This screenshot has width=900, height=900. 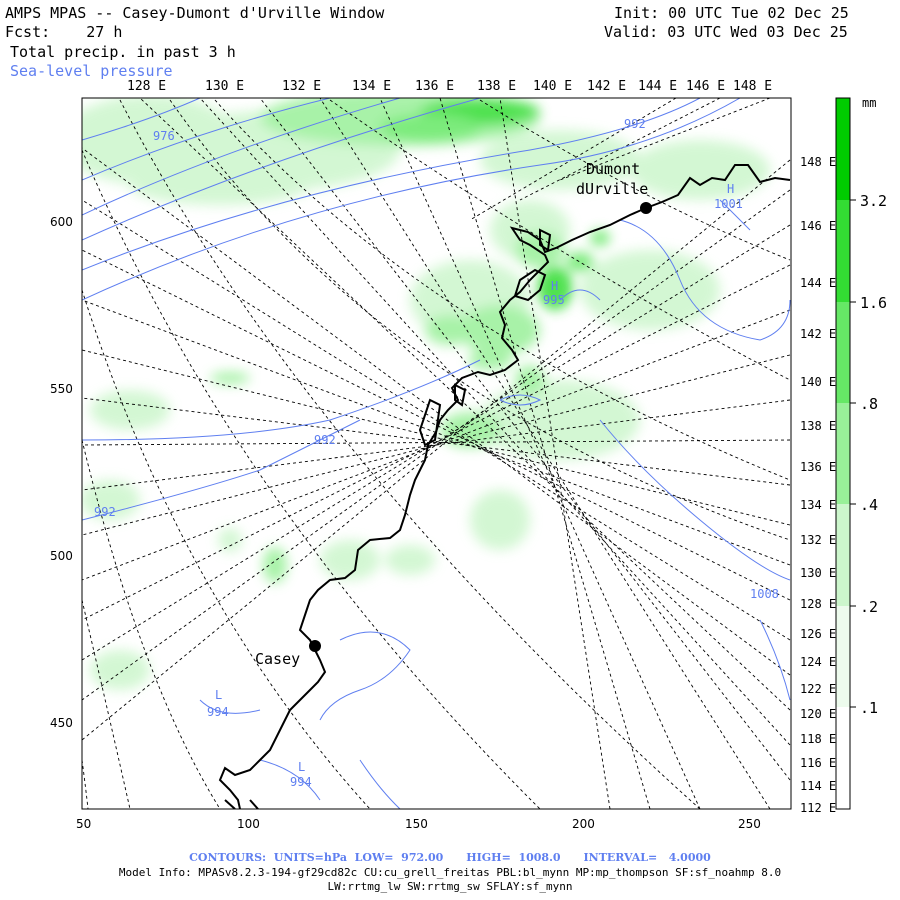 I want to click on top-lon-148: 148 E, so click(x=752, y=86).